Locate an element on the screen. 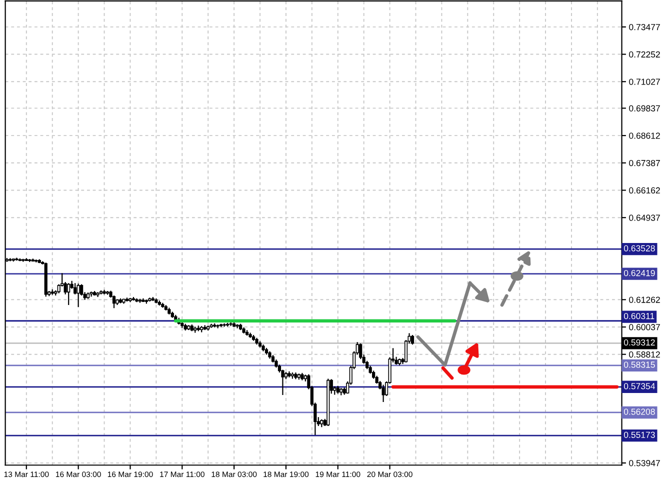  y-tick-label: 0.71027 is located at coordinates (644, 81).